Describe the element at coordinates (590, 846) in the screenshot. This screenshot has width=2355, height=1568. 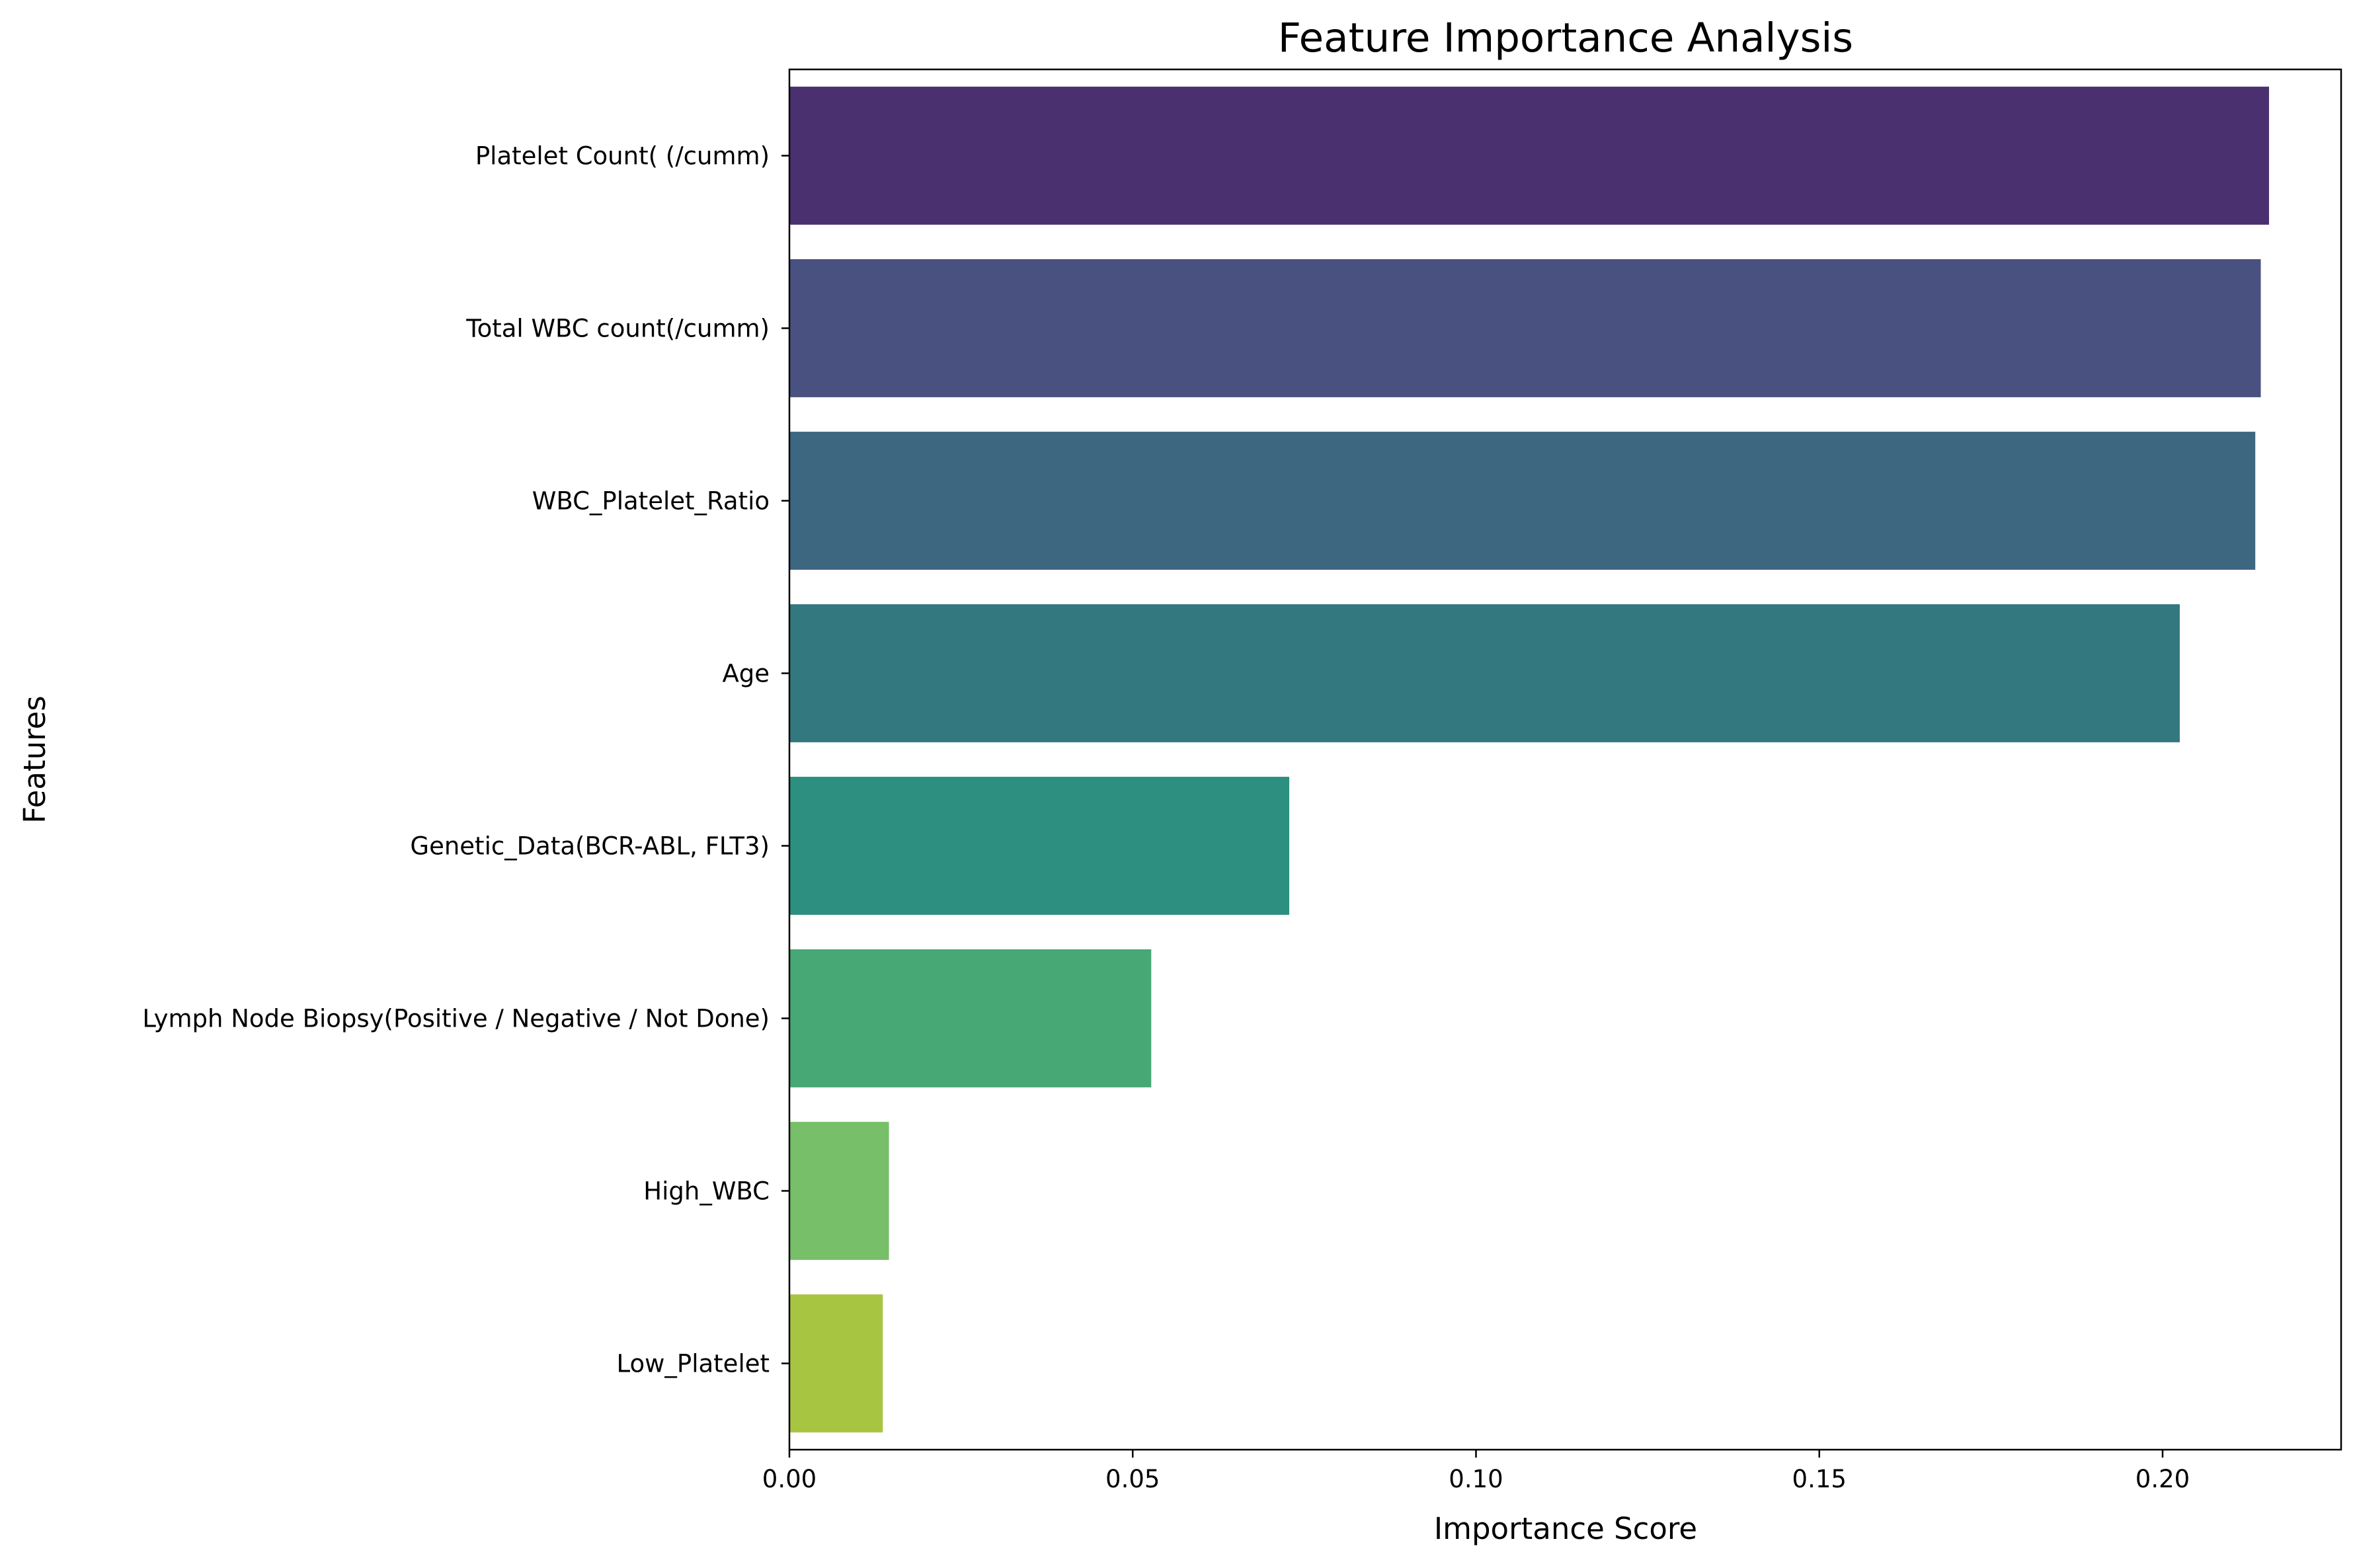
I see `y-tick-label: Genetic_Data(BCR-ABL, FLT3)` at that location.